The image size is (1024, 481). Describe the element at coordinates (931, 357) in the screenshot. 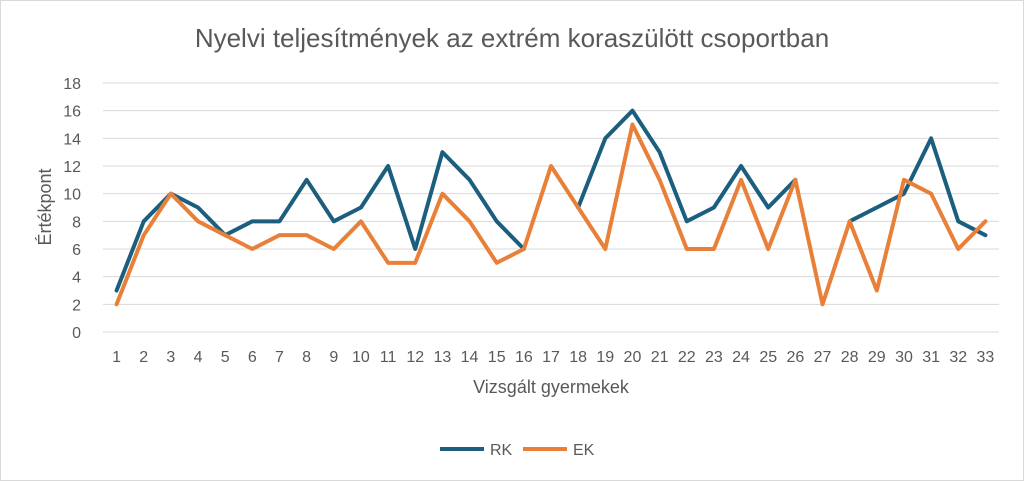

I see `x-tick-label: 31` at that location.